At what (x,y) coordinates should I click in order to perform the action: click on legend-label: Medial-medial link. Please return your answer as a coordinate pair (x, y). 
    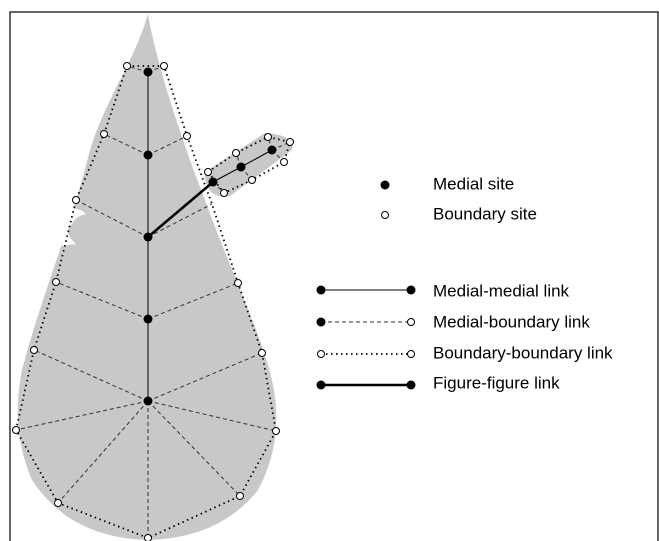
    Looking at the image, I should click on (501, 290).